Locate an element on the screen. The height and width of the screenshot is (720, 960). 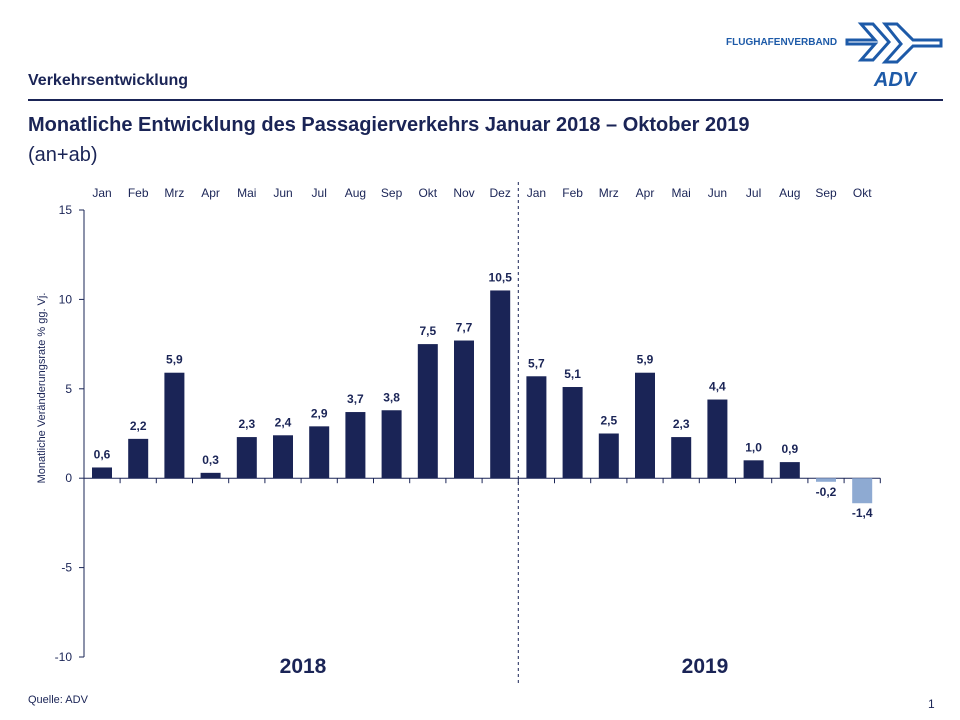
data-label: 1,0 is located at coordinates (753, 447).